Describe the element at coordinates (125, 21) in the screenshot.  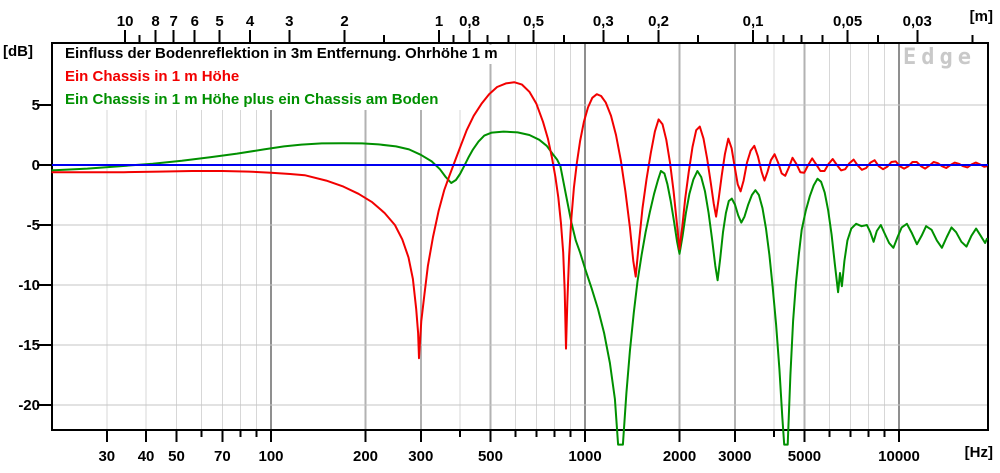
I see `svg-text: 10` at that location.